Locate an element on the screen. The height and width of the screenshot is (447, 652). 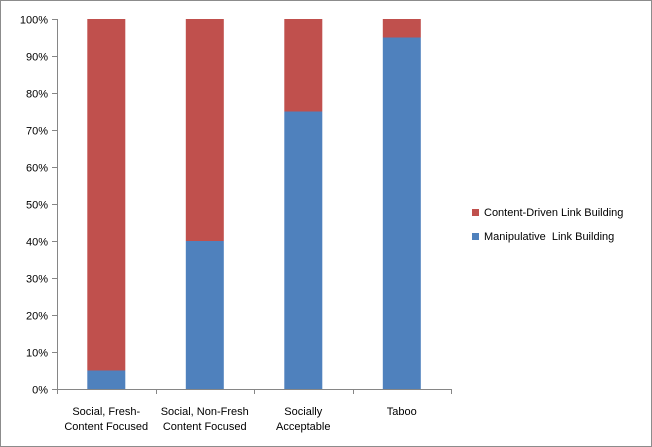
x-category-label: Social, Non-Fresh Content Focused is located at coordinates (205, 419).